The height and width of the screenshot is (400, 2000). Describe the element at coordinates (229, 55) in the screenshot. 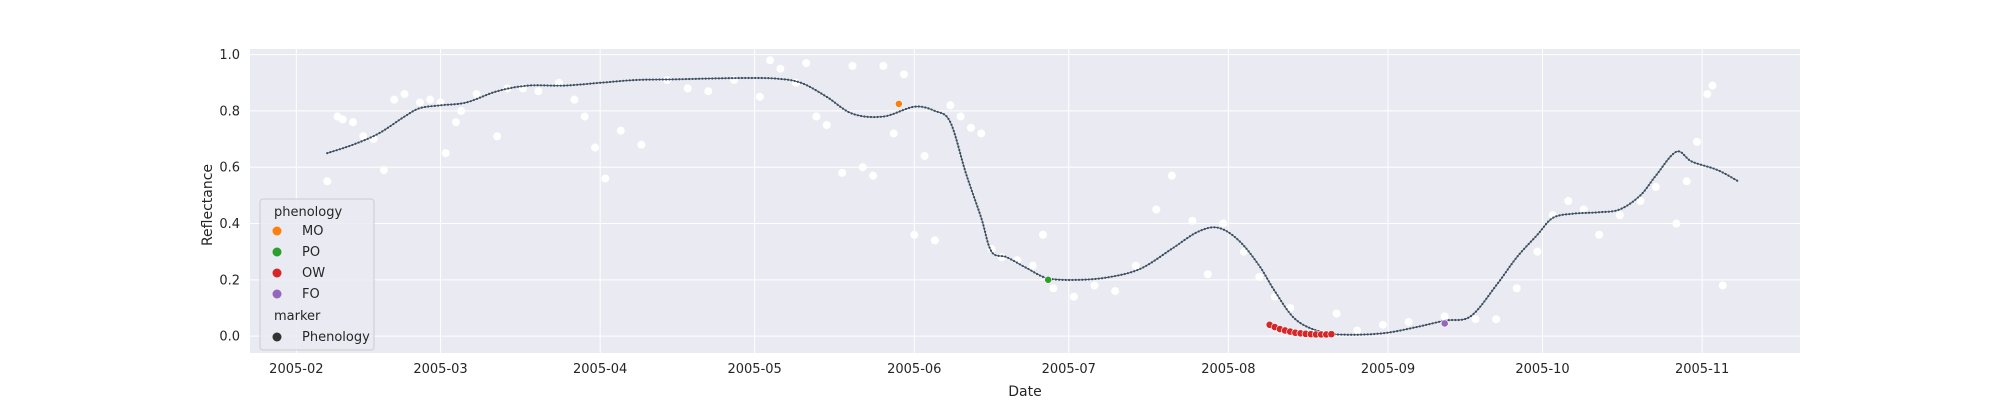

I see `y-tick-label: 1.0` at that location.